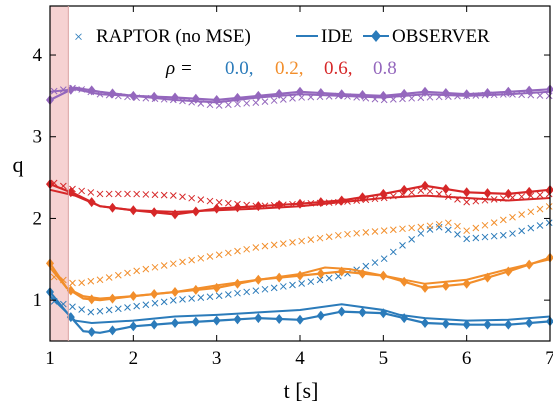 The width and height of the screenshot is (553, 409). Describe the element at coordinates (179, 68) in the screenshot. I see `legend-rho-label: ρ =` at that location.